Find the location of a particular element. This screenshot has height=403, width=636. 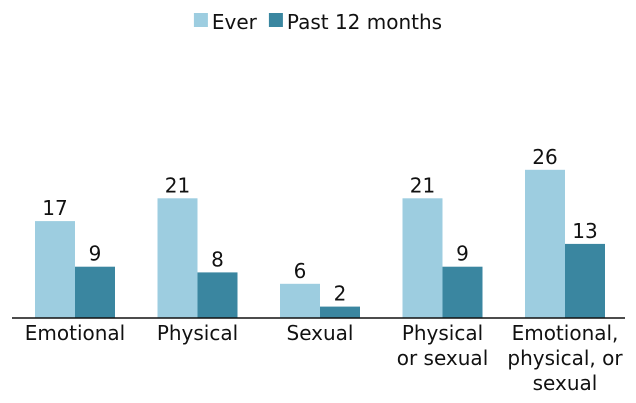

category-label: or sexual is located at coordinates (443, 358).